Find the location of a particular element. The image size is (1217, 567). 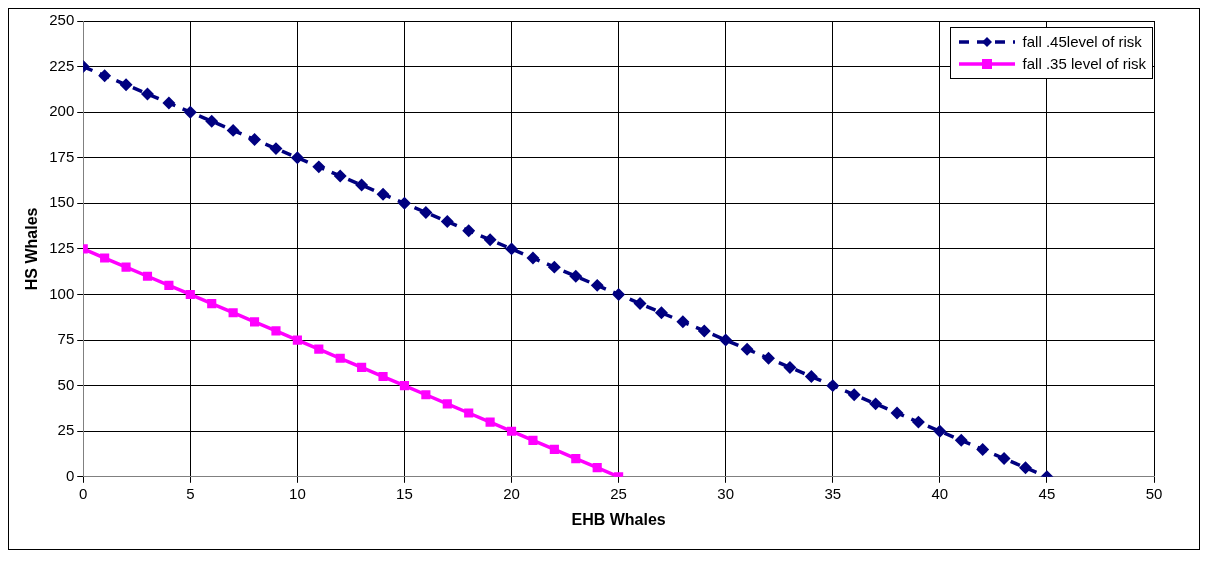

x-tick-label: 25 is located at coordinates (618, 493).